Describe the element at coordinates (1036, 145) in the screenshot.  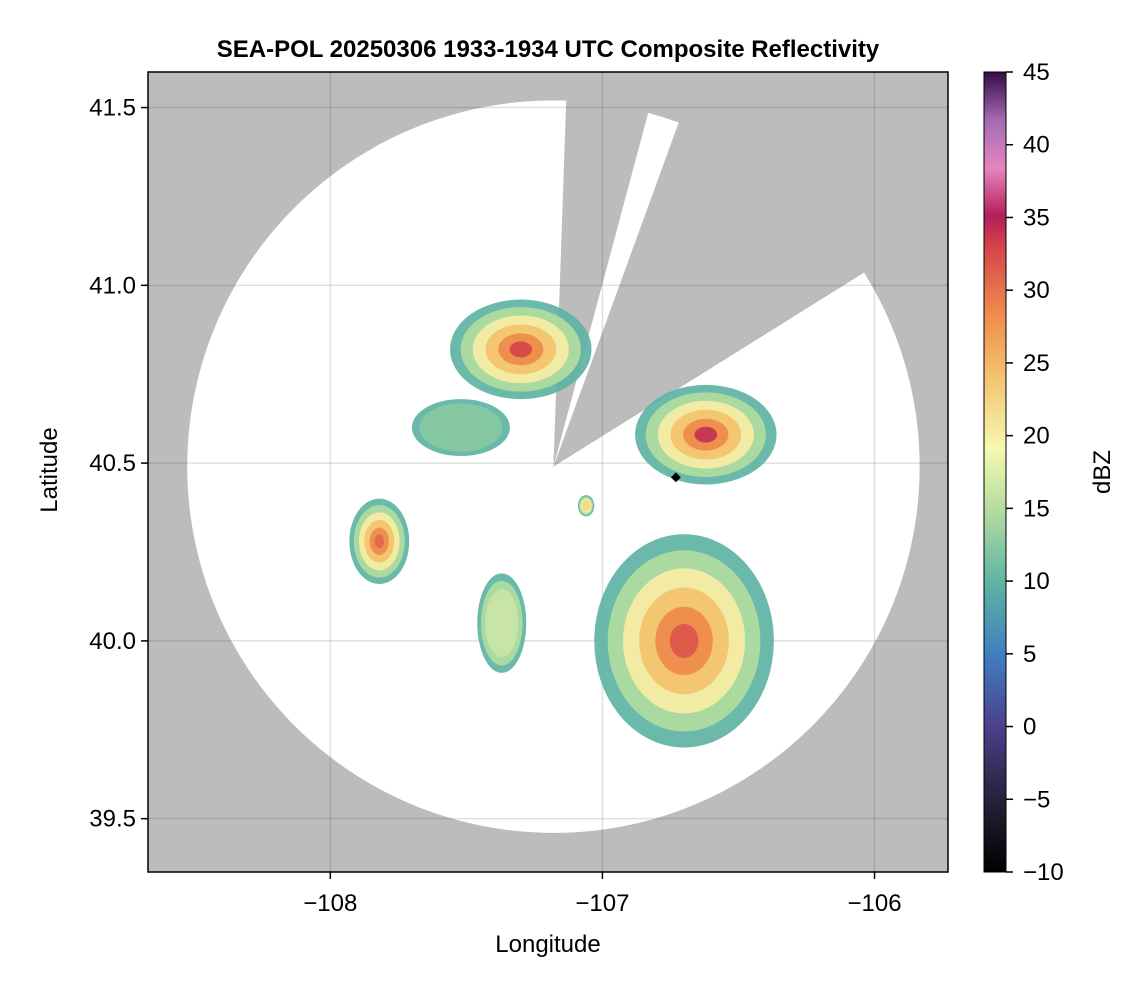
I see `colorbar-tick-label-10: 40` at that location.